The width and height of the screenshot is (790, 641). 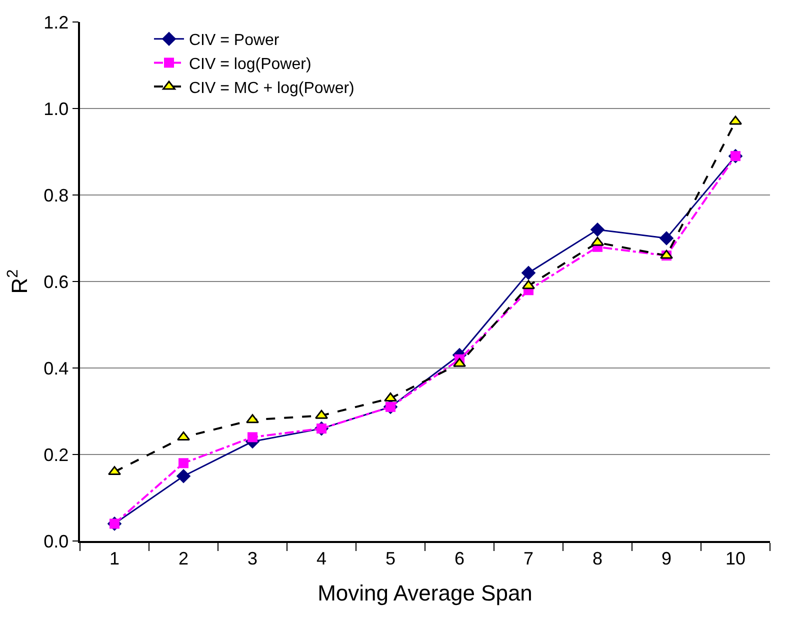 I want to click on y-tick-label: 1.0, so click(x=56, y=108).